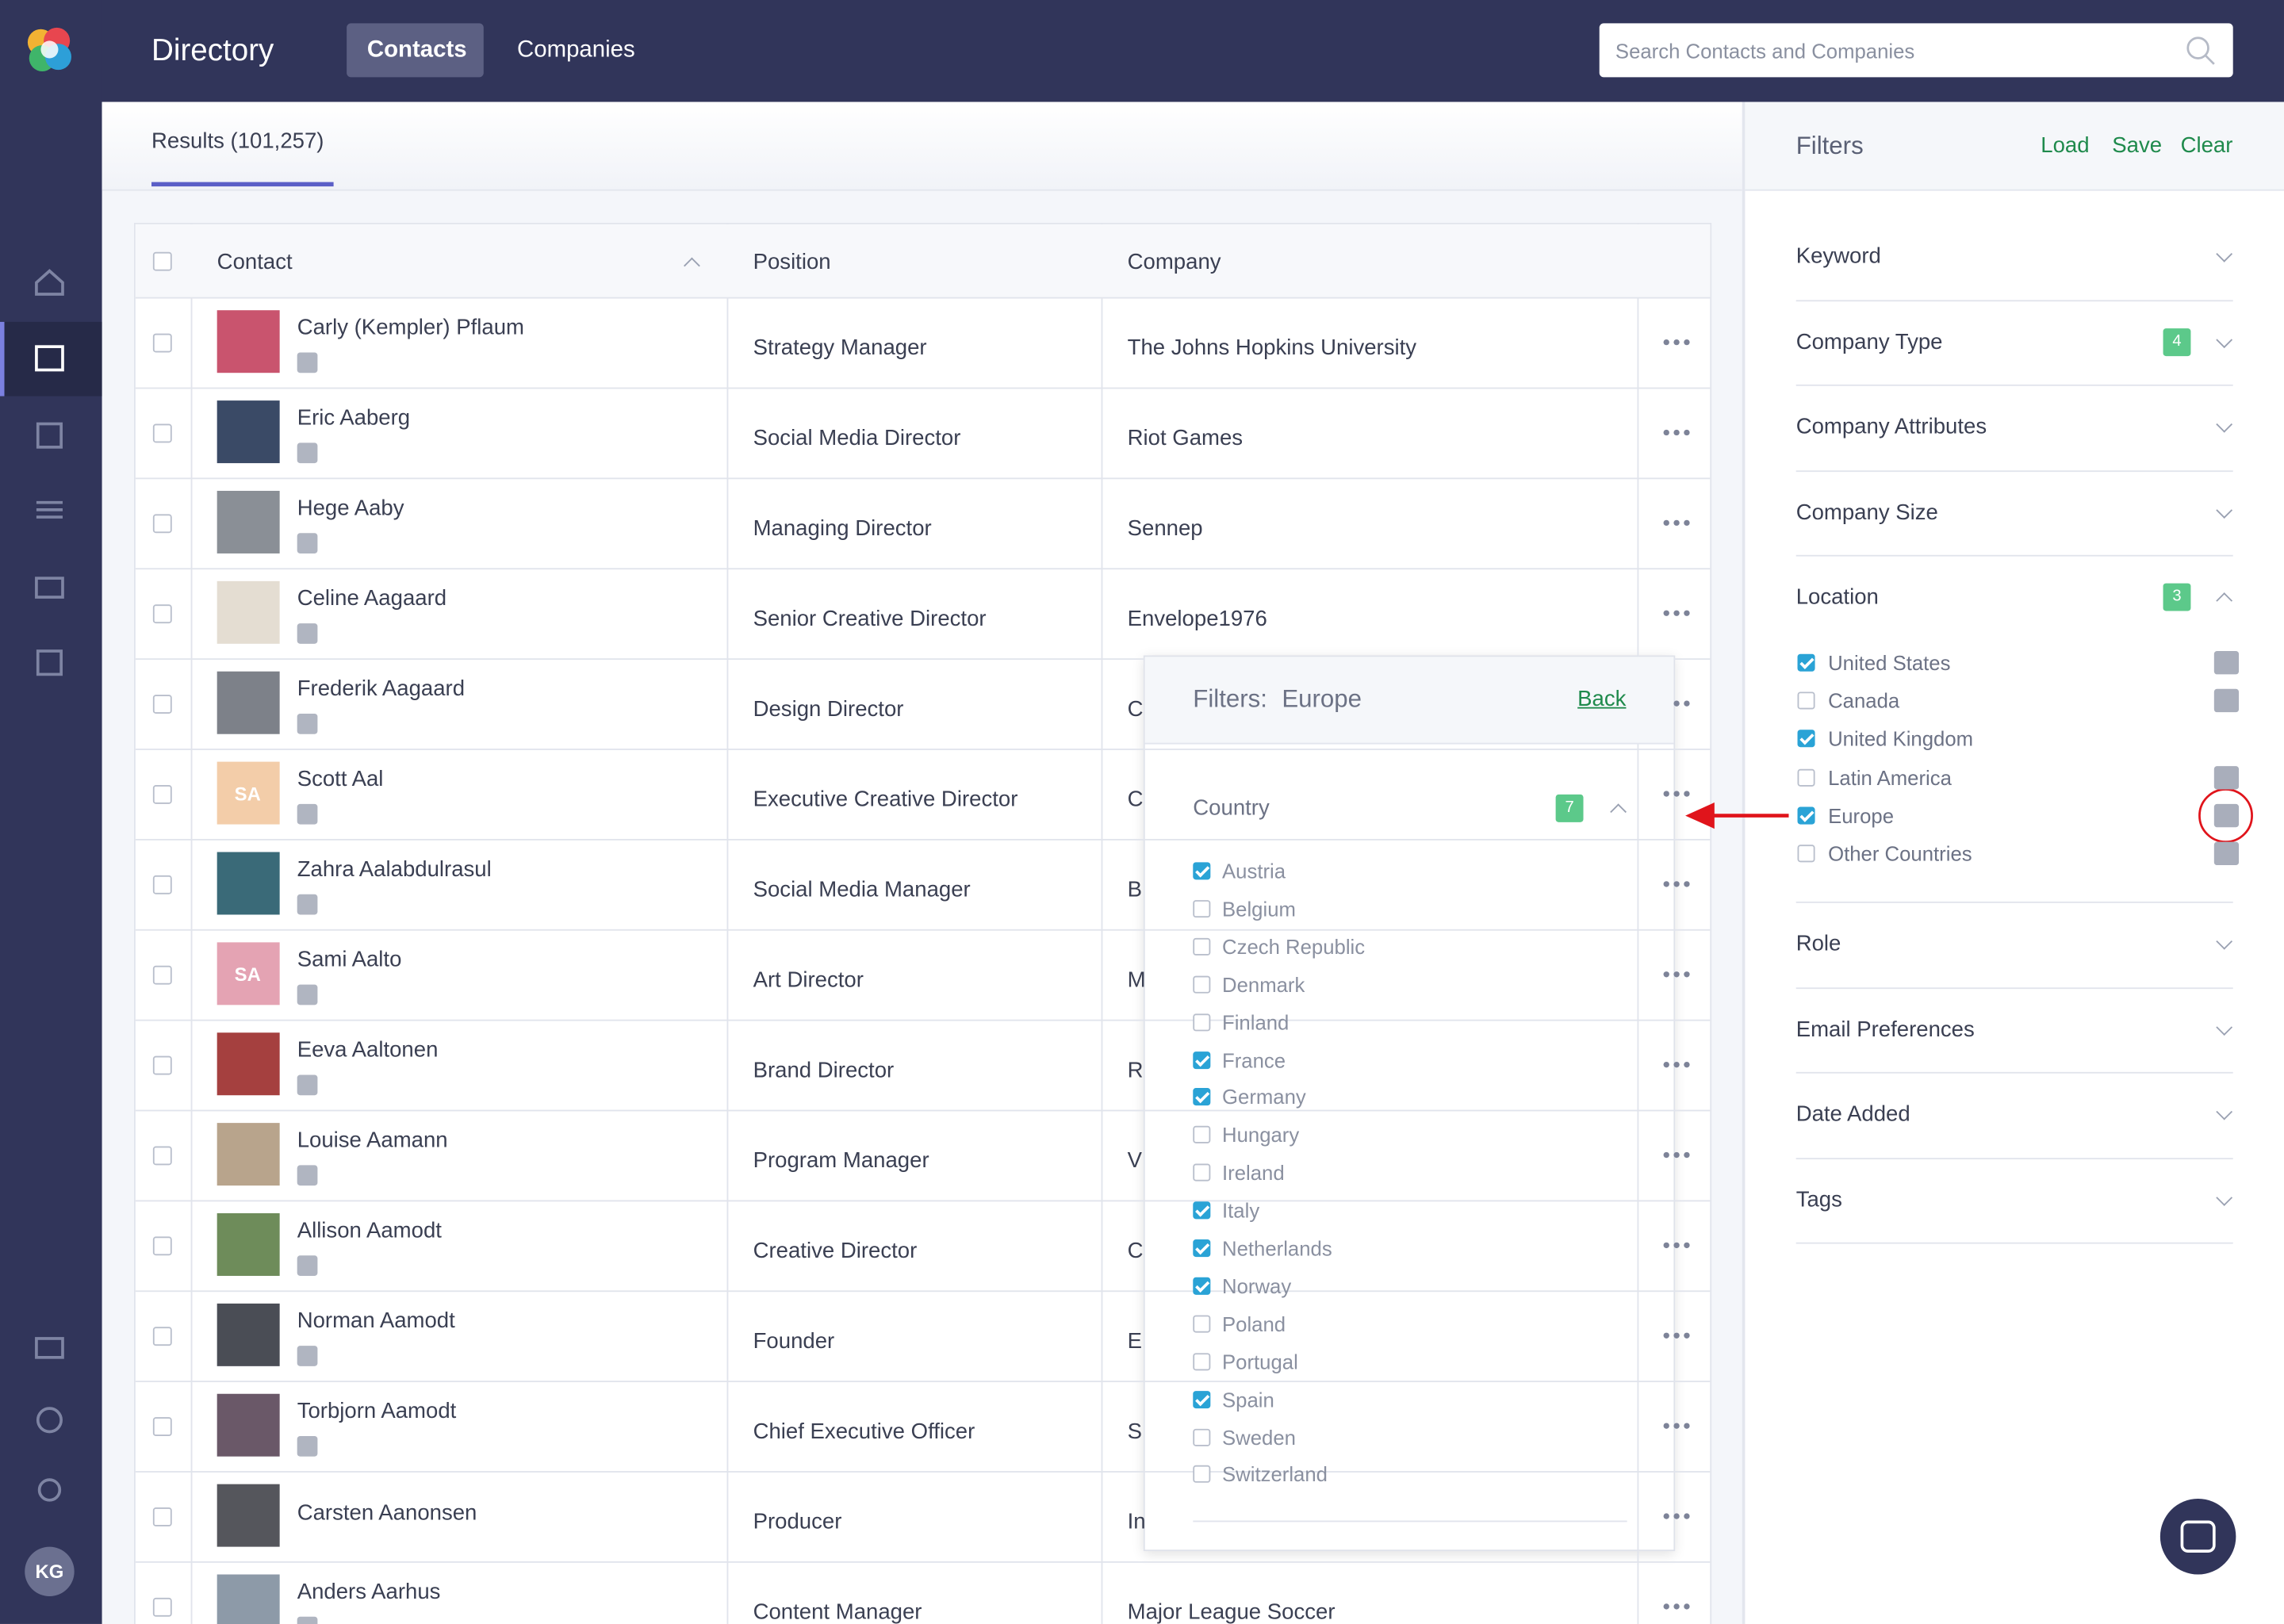  I want to click on settings-icon, so click(49, 1490).